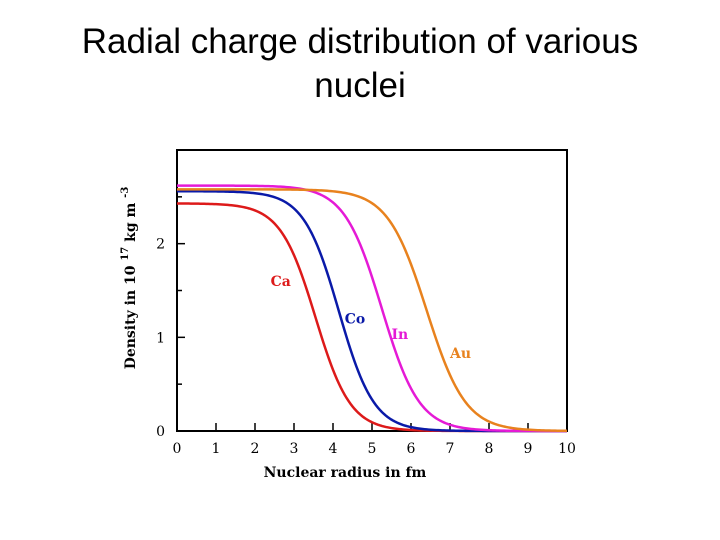  What do you see at coordinates (345, 473) in the screenshot?
I see `x-axis-title: Nuclear radius in fm` at bounding box center [345, 473].